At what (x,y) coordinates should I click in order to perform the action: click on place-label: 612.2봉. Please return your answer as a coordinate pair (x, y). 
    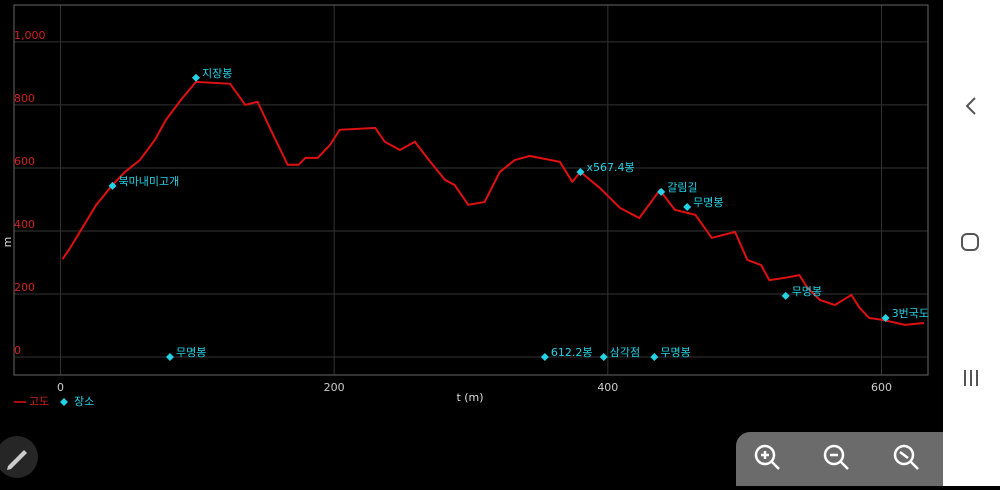
    Looking at the image, I should click on (572, 352).